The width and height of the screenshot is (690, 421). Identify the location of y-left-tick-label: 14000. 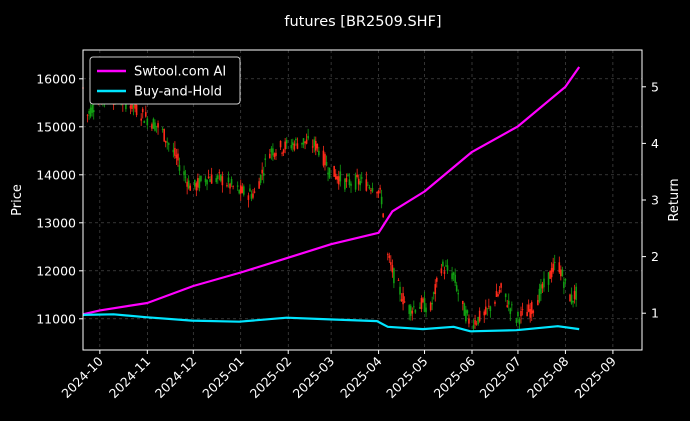
(56, 174).